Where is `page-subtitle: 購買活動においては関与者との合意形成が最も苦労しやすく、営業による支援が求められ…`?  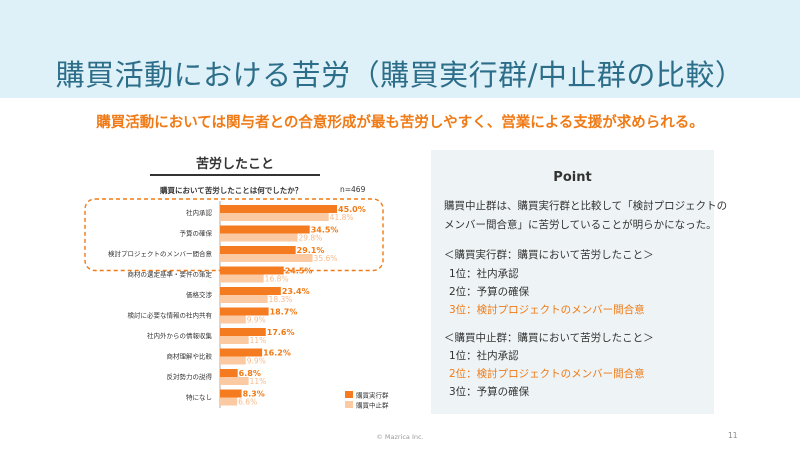 page-subtitle: 購買活動においては関与者との合意形成が最も苦労しやすく、営業による支援が求められ… is located at coordinates (400, 123).